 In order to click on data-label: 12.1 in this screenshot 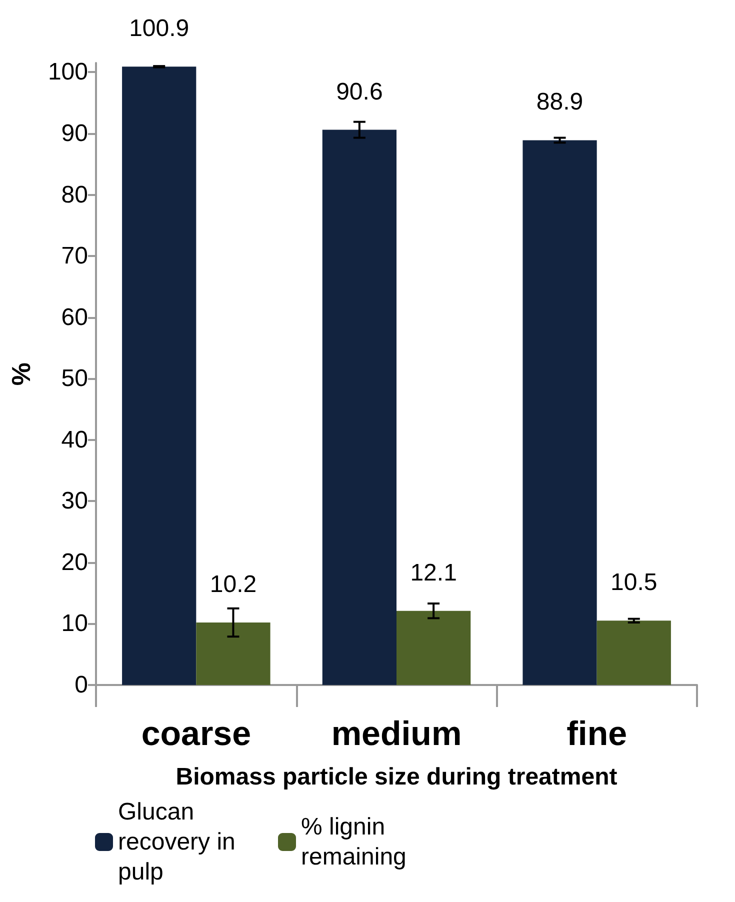, I will do `click(433, 572)`.